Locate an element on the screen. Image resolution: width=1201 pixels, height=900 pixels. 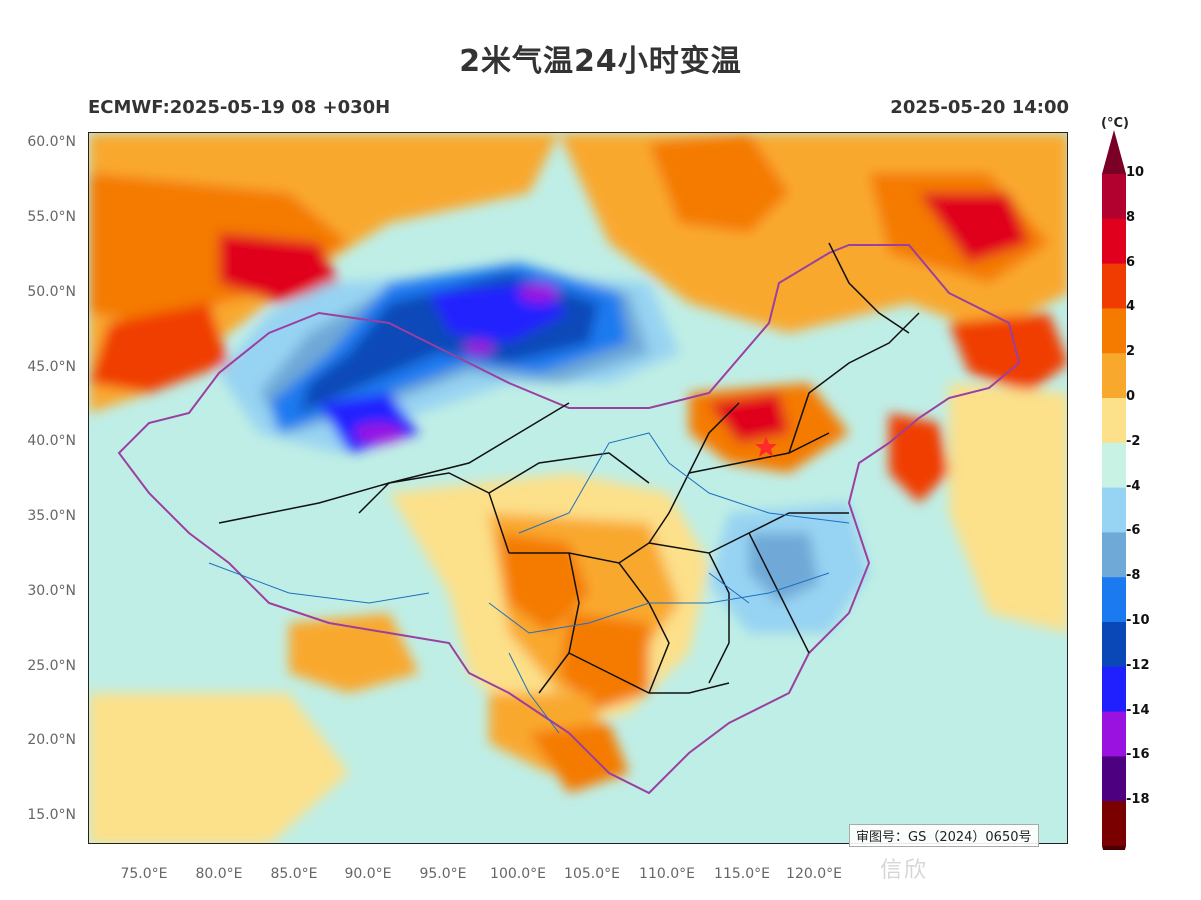
valid-time-label: 2025-05-20 14:00 is located at coordinates (979, 107).